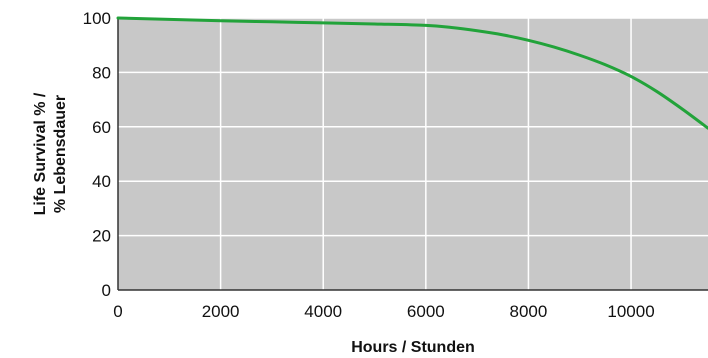 The width and height of the screenshot is (708, 358). What do you see at coordinates (97, 18) in the screenshot?
I see `y-tick-label: 100` at bounding box center [97, 18].